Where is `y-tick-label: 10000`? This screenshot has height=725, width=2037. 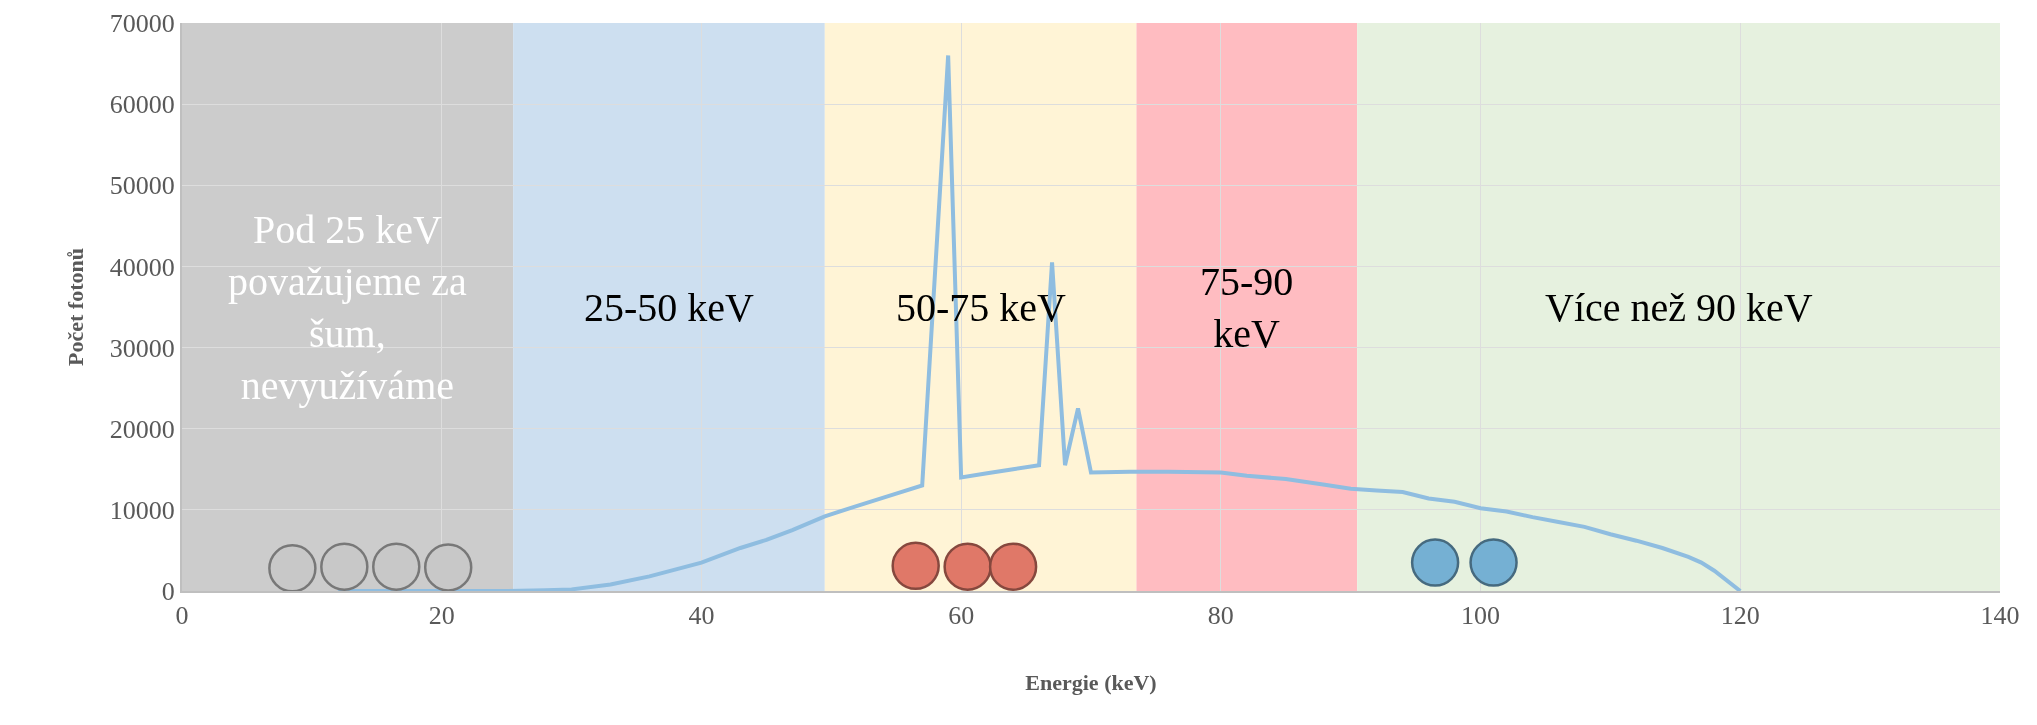 y-tick-label: 10000 is located at coordinates (142, 510).